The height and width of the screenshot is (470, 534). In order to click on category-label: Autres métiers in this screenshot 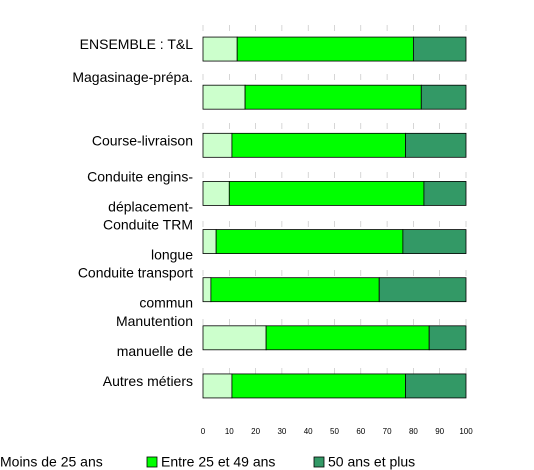, I will do `click(148, 381)`.